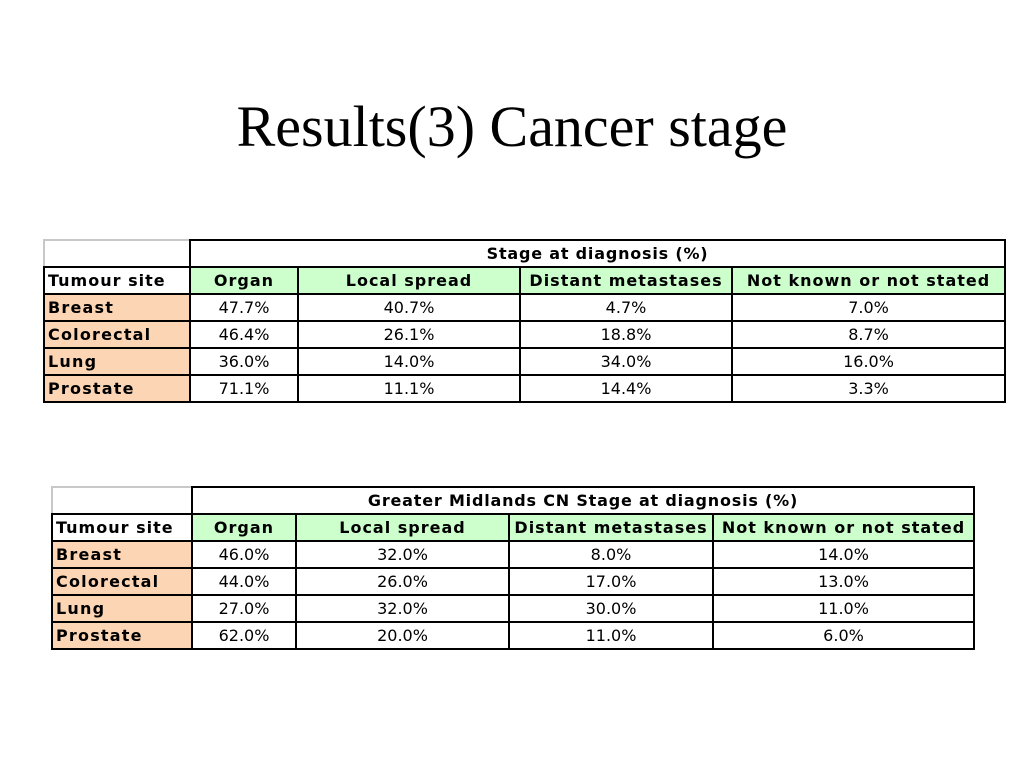 The image size is (1024, 768). I want to click on value-cell: 46.0%, so click(244, 554).